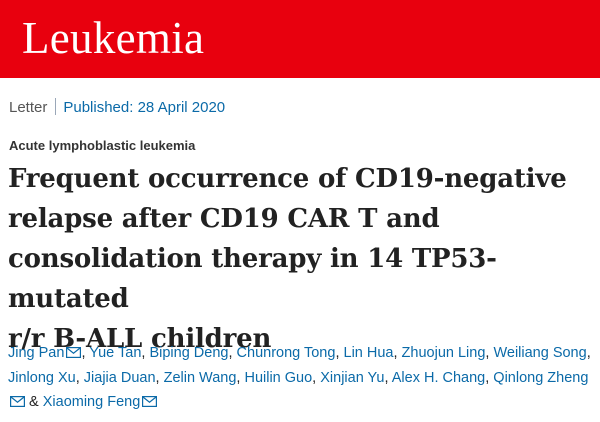 The image size is (600, 422). Describe the element at coordinates (352, 377) in the screenshot. I see `author-link: Xinjian Yu` at that location.